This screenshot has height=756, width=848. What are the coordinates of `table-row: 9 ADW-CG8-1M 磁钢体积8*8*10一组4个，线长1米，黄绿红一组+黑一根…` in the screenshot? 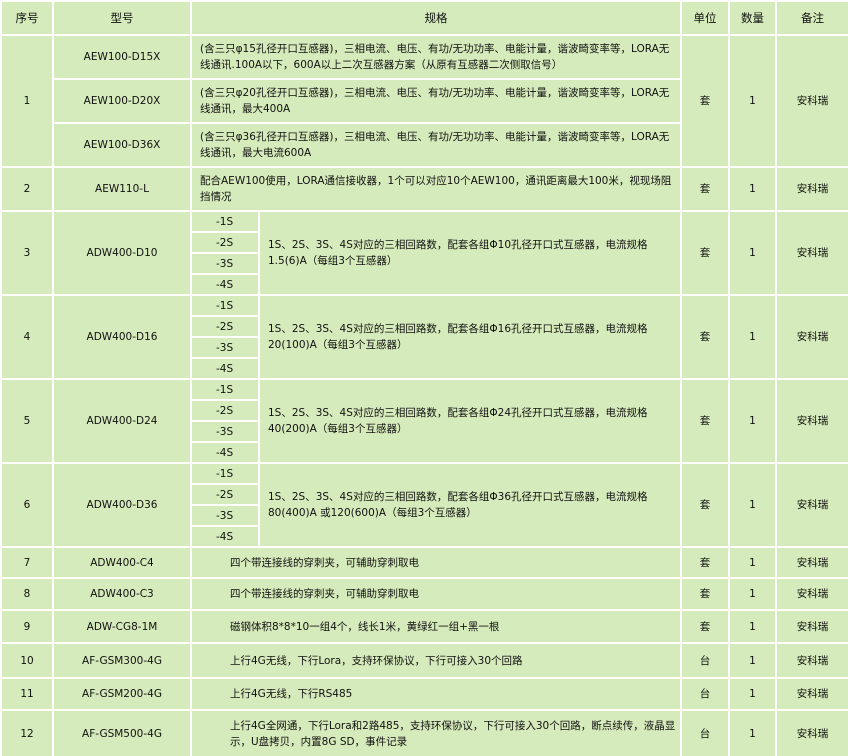 It's located at (424, 626).